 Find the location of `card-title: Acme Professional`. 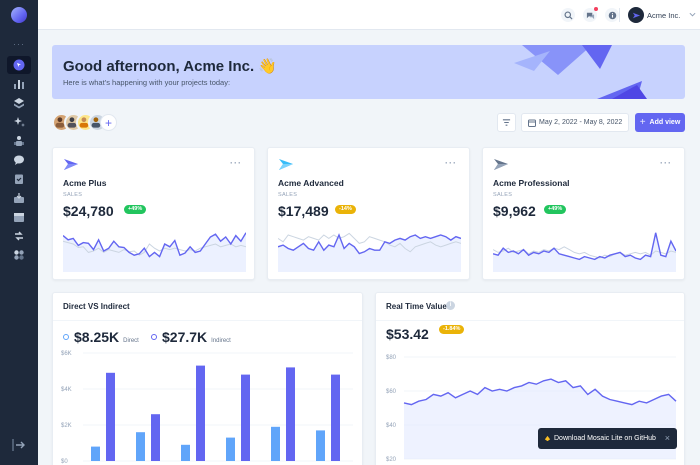

card-title: Acme Professional is located at coordinates (531, 183).